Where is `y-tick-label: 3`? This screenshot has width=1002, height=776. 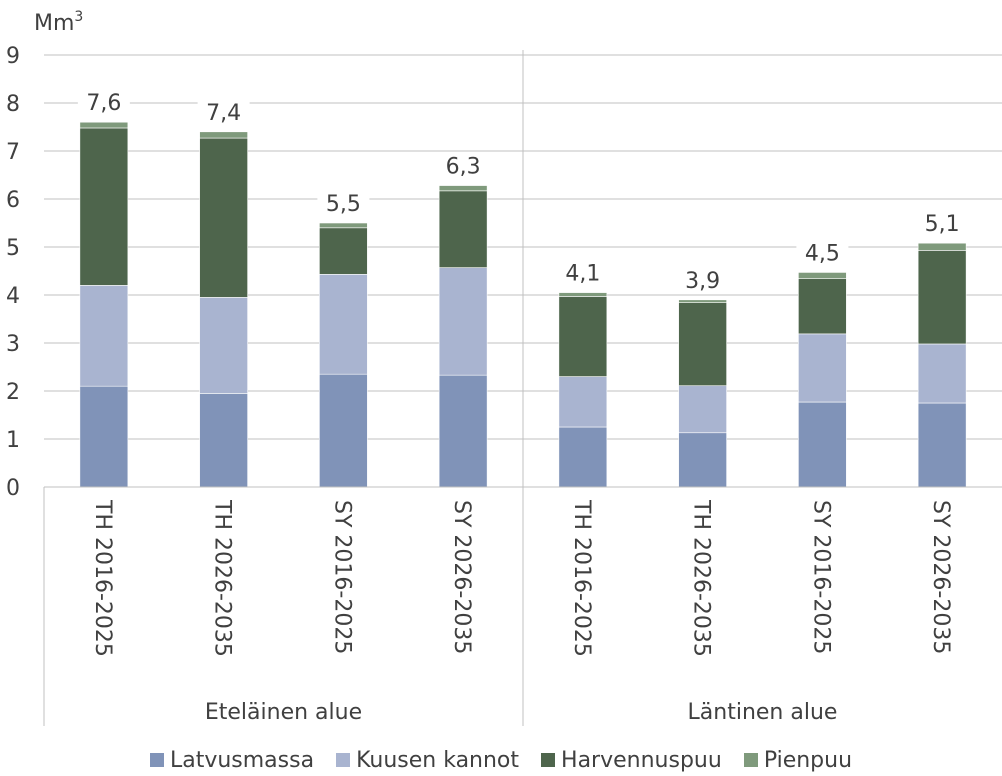 y-tick-label: 3 is located at coordinates (13, 344).